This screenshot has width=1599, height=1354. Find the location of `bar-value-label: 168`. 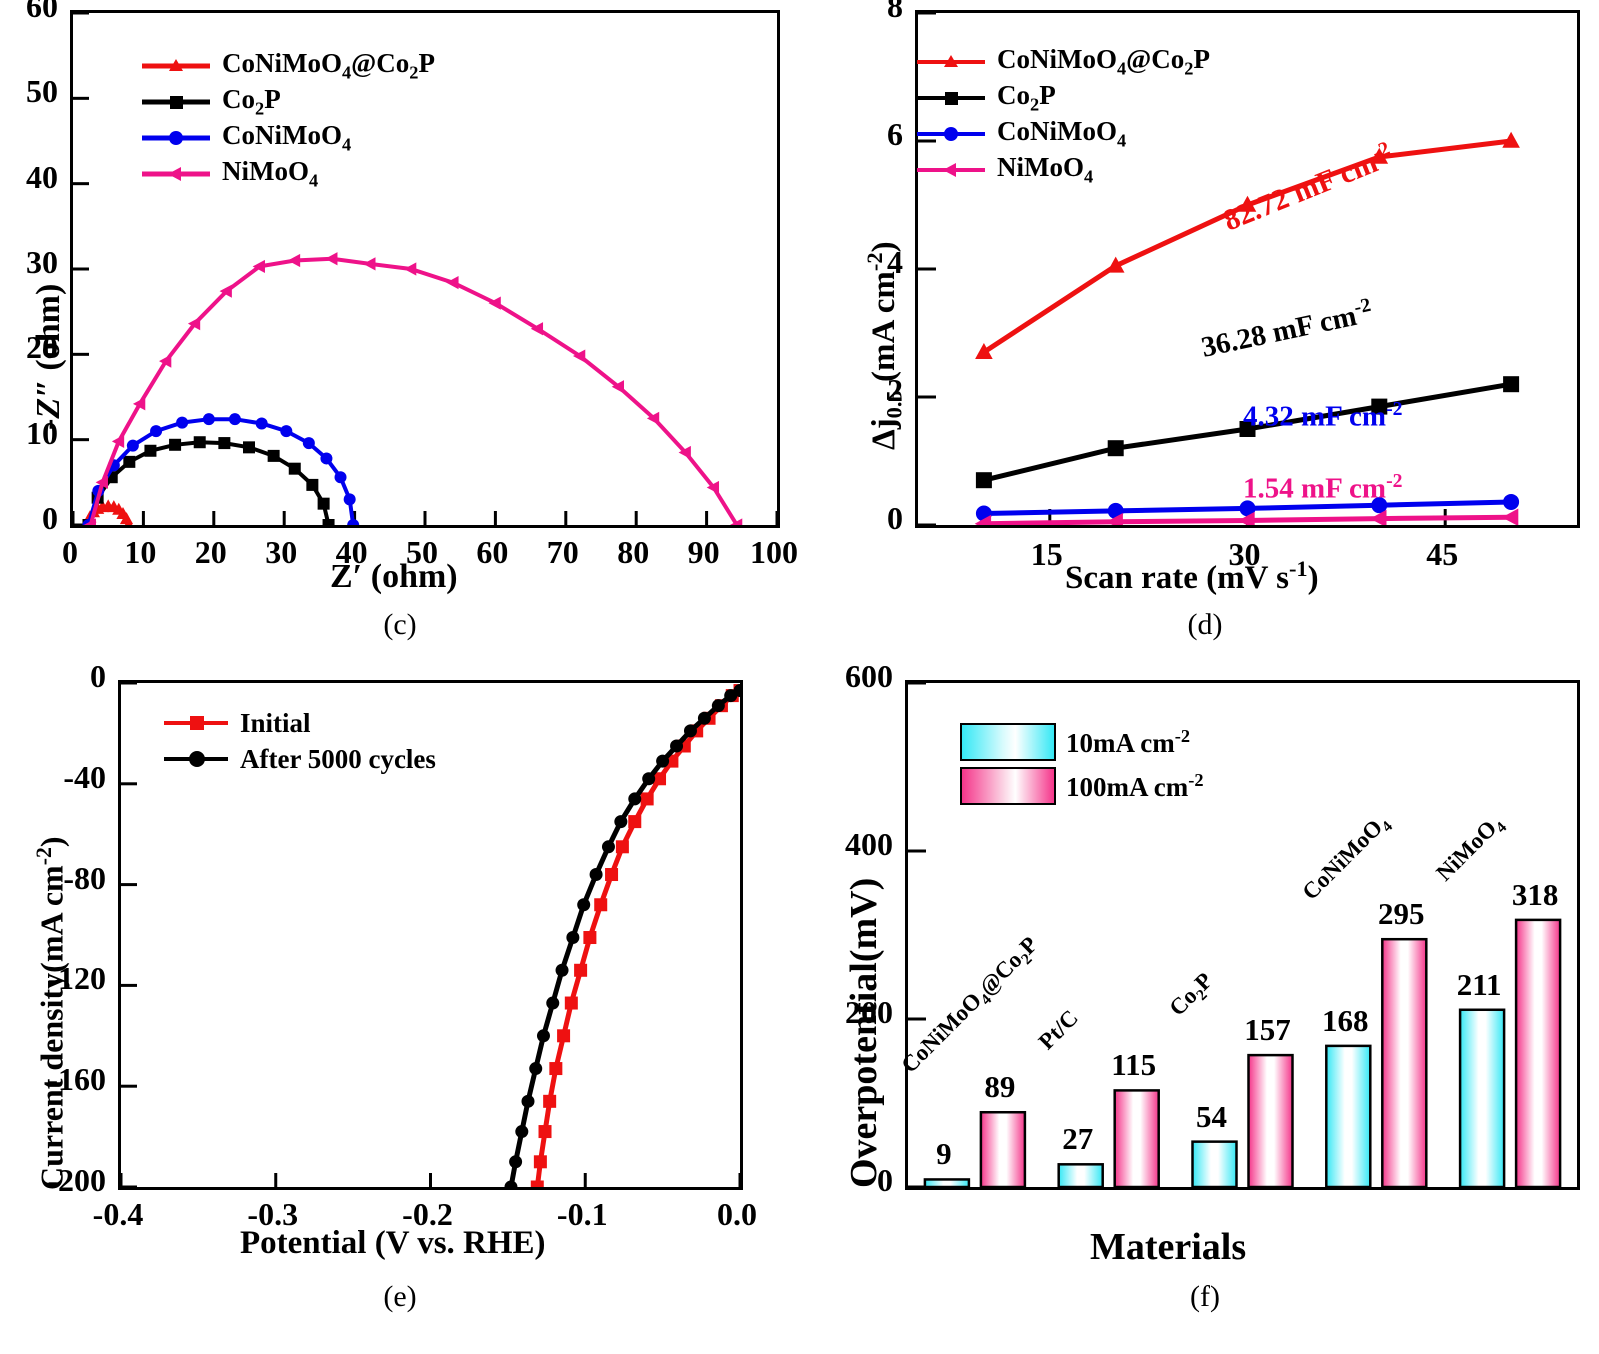

bar-value-label: 168 is located at coordinates (1345, 1020).